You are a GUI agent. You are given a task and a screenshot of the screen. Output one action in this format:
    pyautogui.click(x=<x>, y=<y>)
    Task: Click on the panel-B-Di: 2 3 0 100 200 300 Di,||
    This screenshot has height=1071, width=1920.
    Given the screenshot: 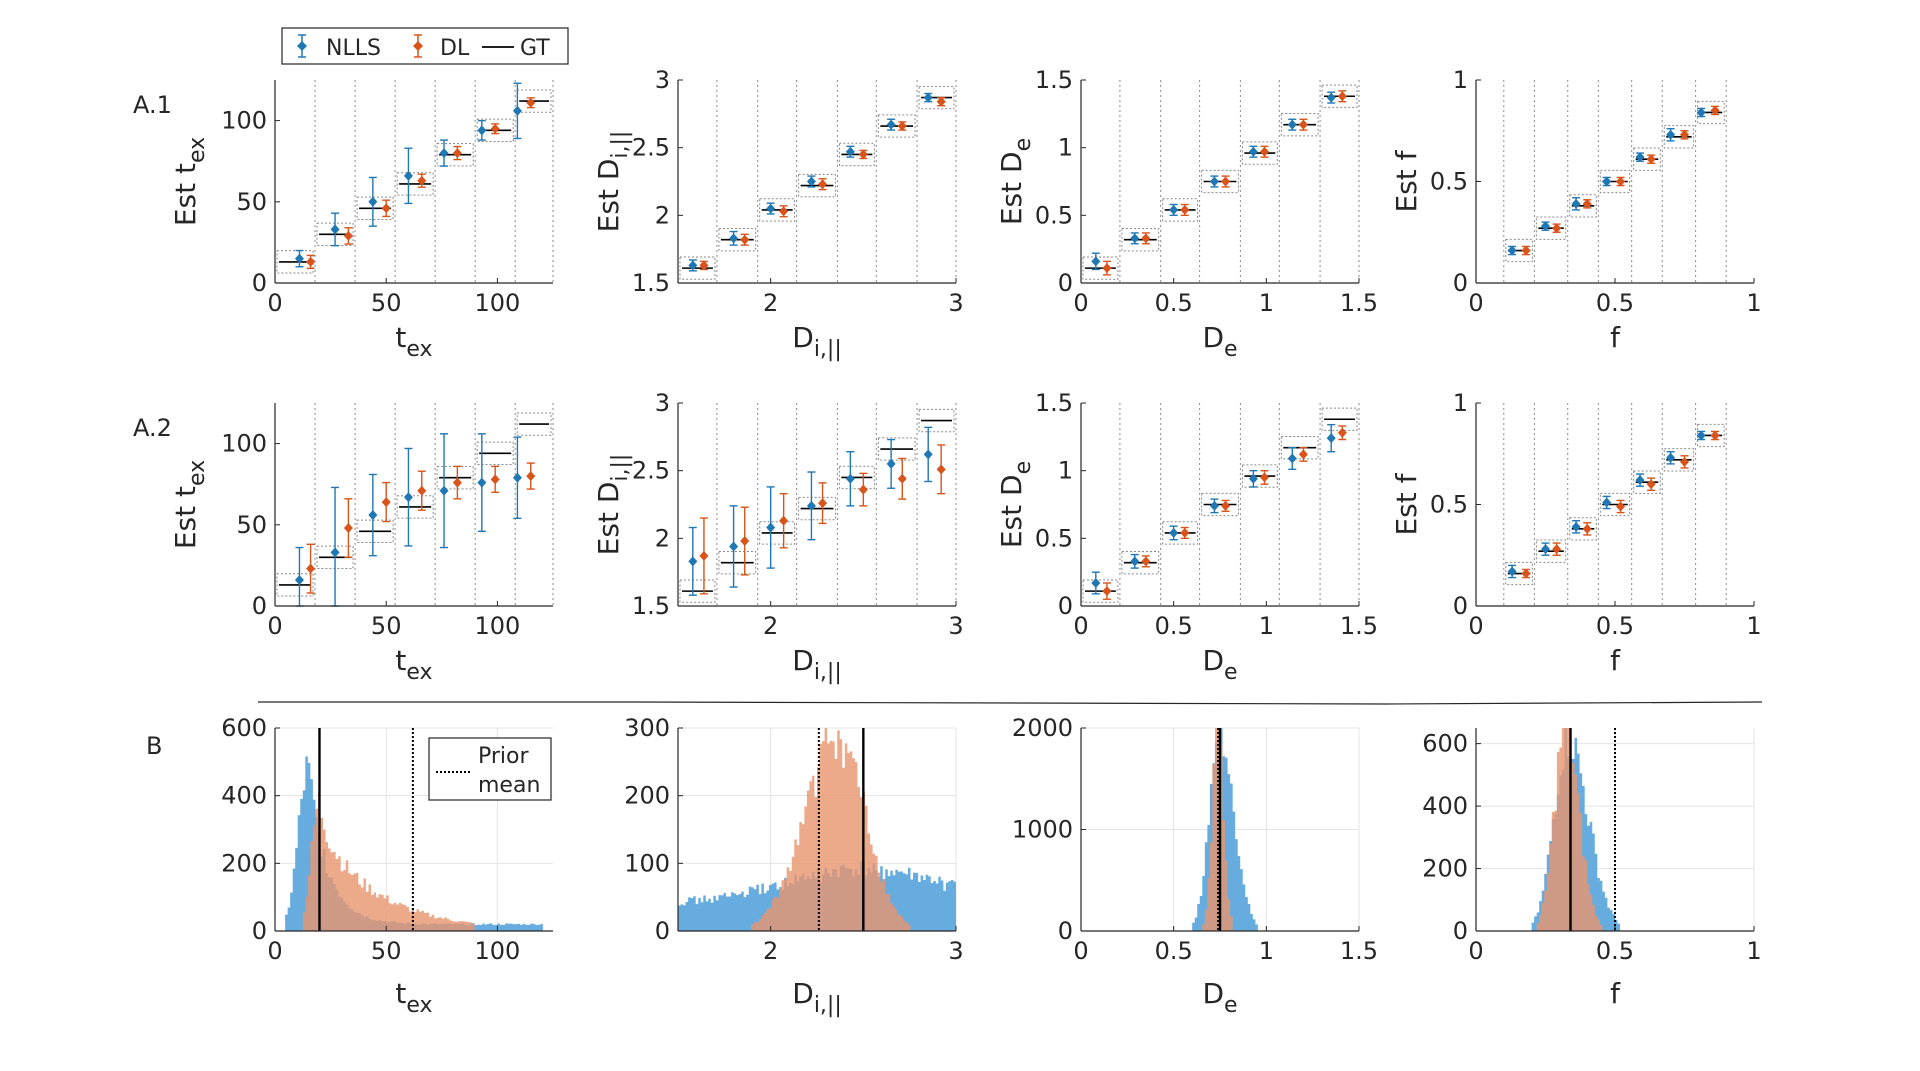 What is the action you would take?
    pyautogui.click(x=793, y=866)
    